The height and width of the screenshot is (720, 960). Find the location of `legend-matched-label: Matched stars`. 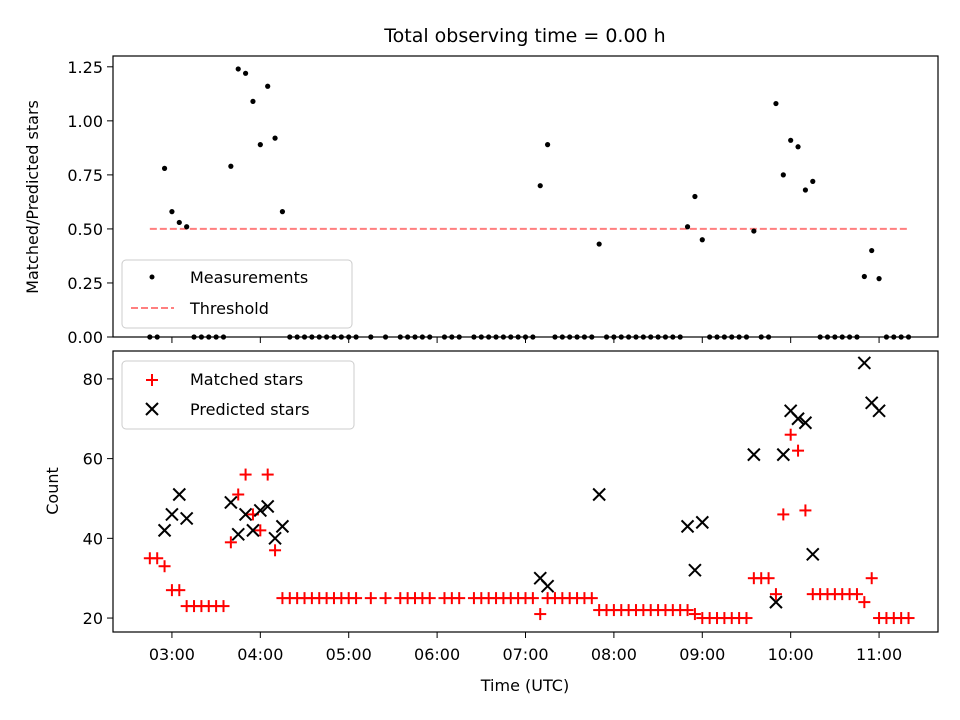

legend-matched-label: Matched stars is located at coordinates (246, 379).